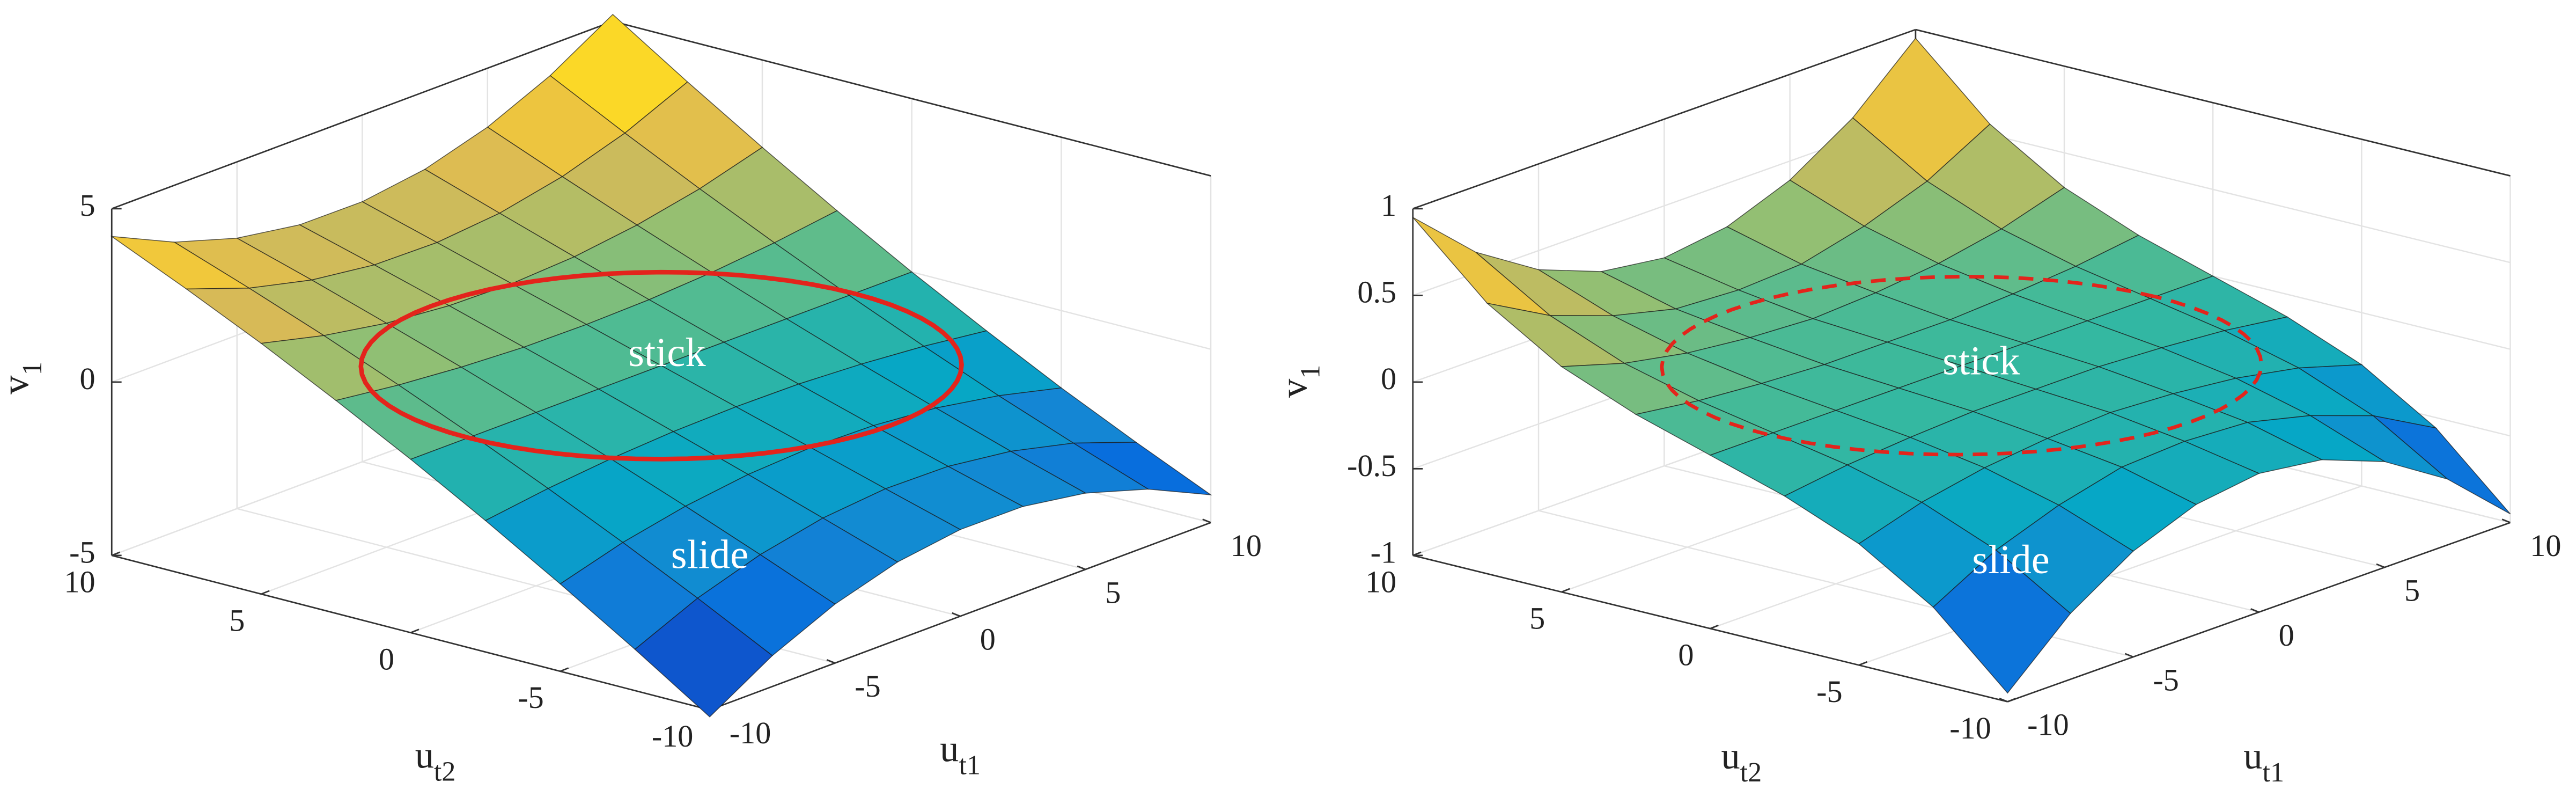 The height and width of the screenshot is (797, 2576). What do you see at coordinates (1376, 292) in the screenshot?
I see `z-tick-label: 0.5` at bounding box center [1376, 292].